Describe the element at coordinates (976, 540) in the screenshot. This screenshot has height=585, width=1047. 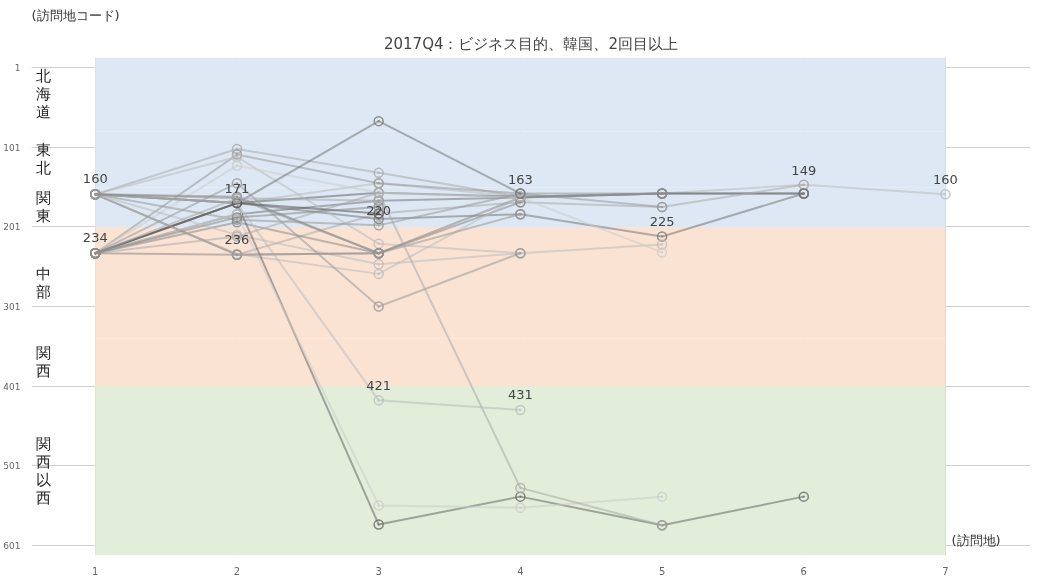
I see `x-axis-title: (訪問地)` at that location.